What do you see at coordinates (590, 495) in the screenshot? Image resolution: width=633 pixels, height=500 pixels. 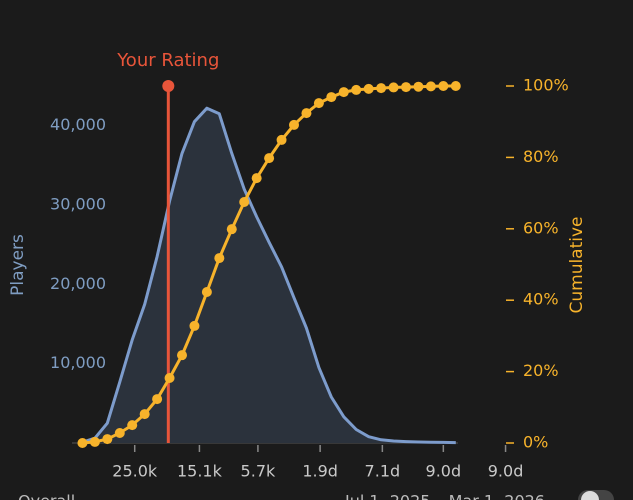 I see `toggle-knob` at bounding box center [590, 495].